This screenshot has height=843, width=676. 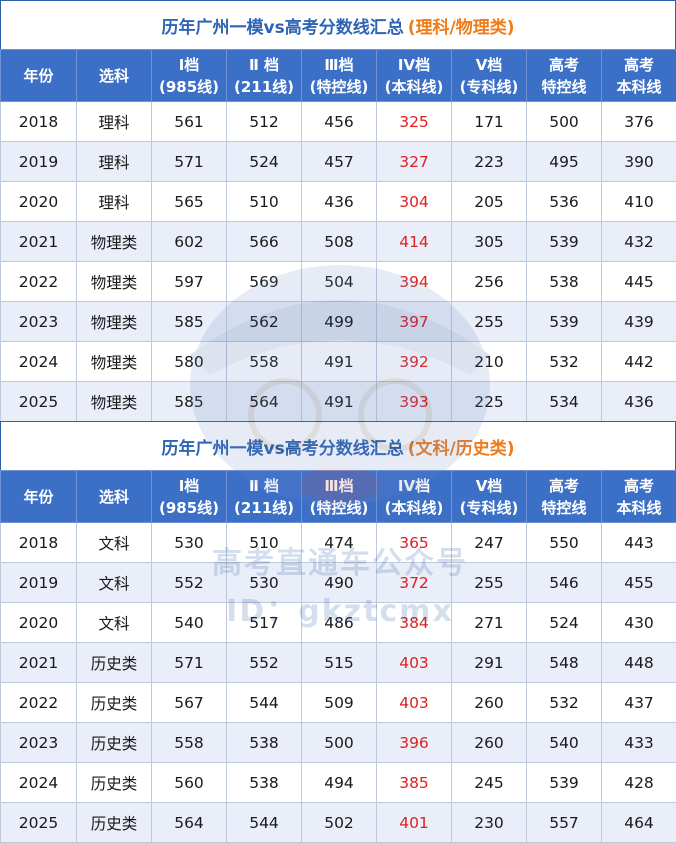 What do you see at coordinates (339, 162) in the screenshot?
I see `table-cell: 457` at bounding box center [339, 162].